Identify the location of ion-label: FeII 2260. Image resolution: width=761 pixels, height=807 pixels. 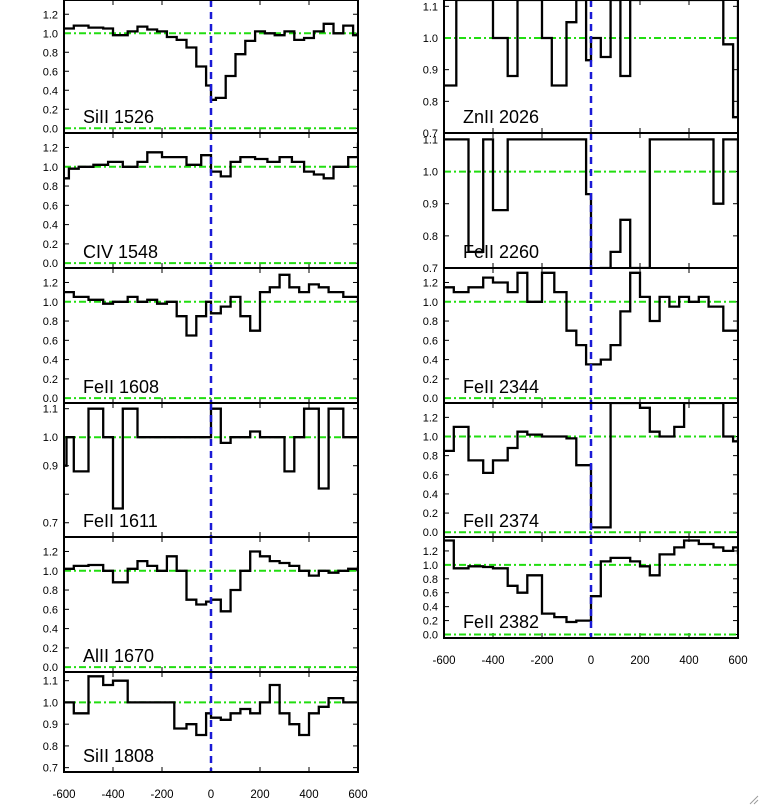
(501, 252).